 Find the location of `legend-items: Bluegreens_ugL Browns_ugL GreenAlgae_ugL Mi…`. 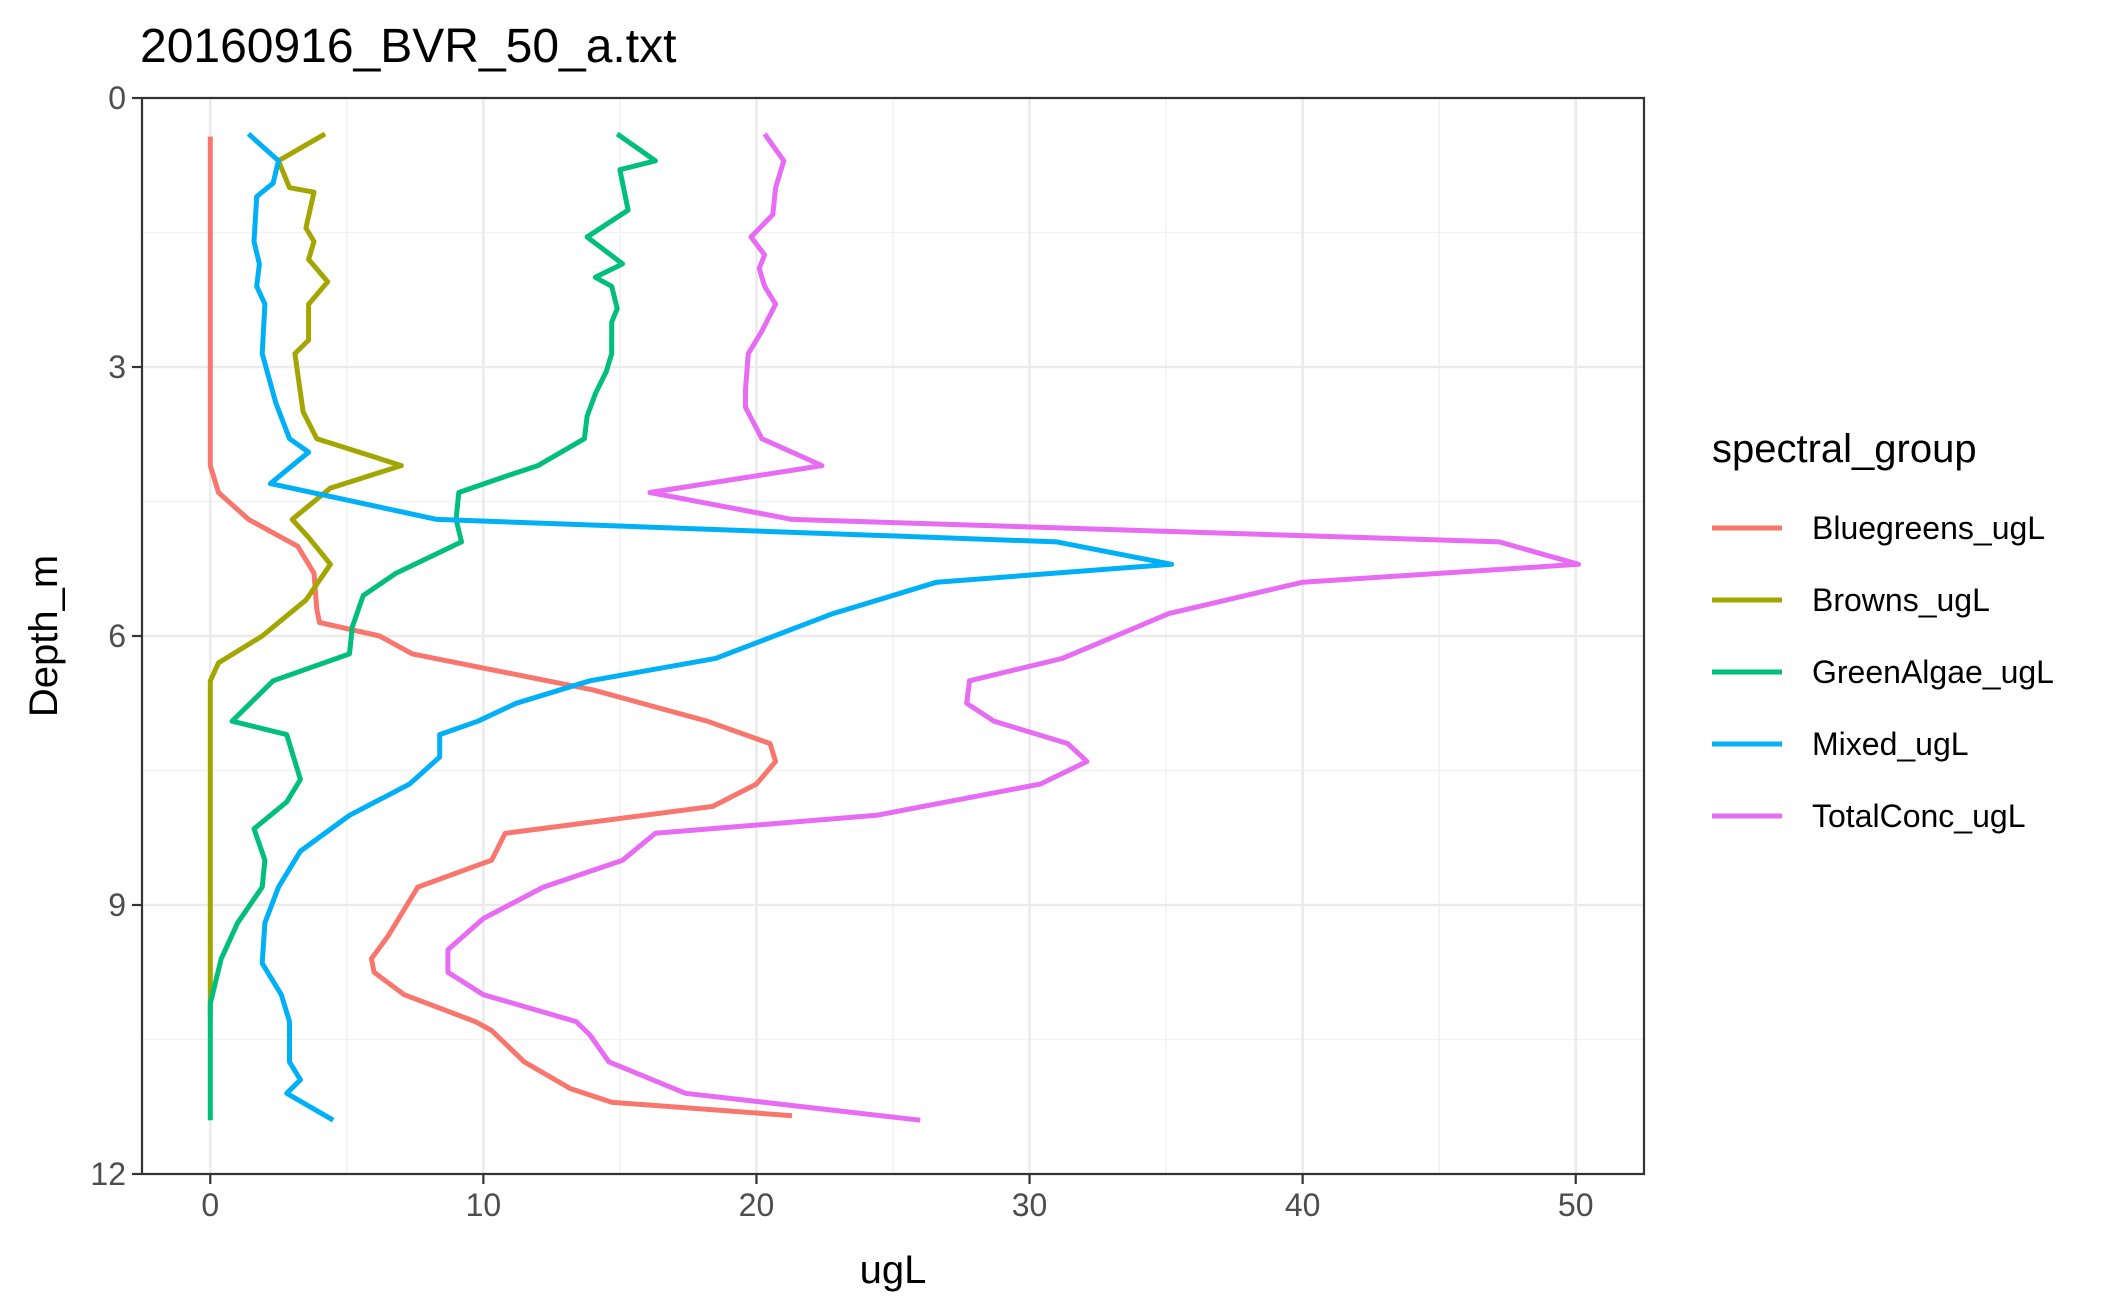

legend-items: Bluegreens_ugL Browns_ugL GreenAlgae_ugL Mi… is located at coordinates (1883, 672).